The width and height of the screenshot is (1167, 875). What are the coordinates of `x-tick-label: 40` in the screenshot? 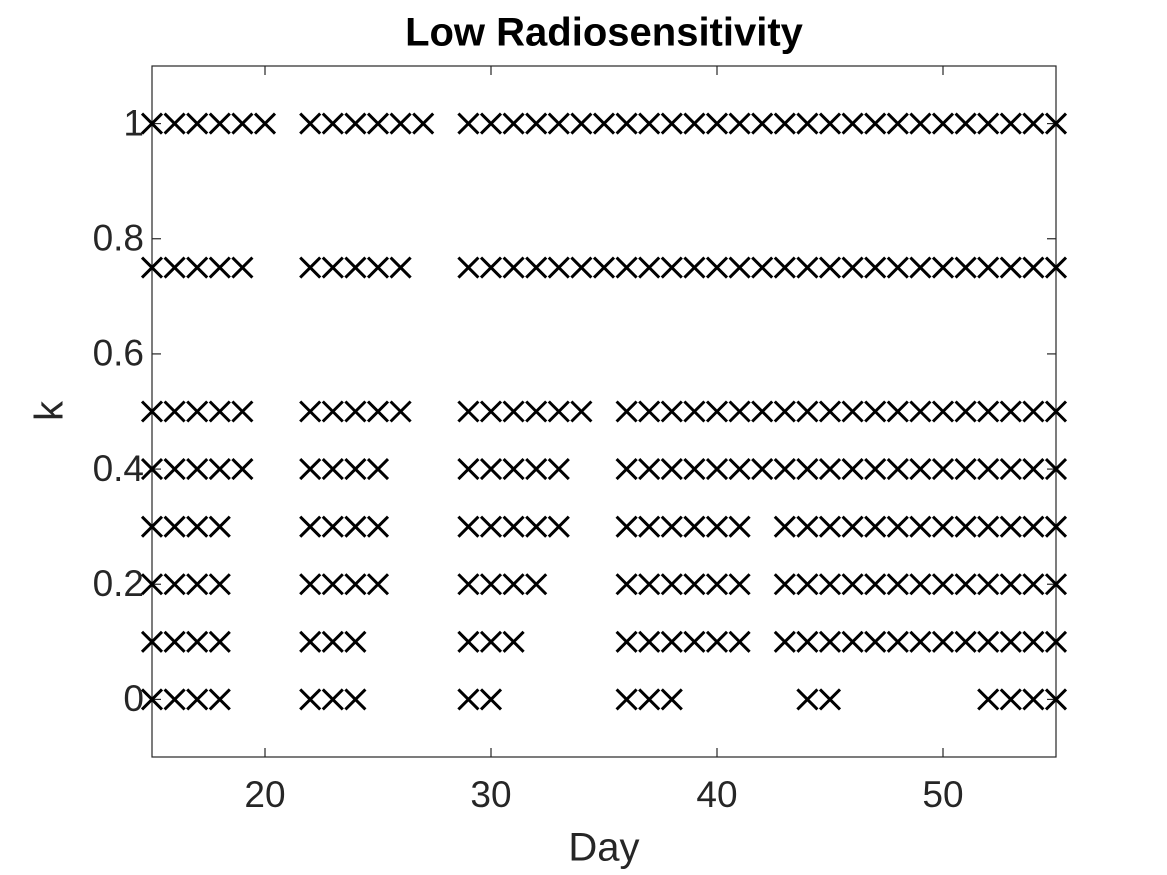 It's located at (716, 794).